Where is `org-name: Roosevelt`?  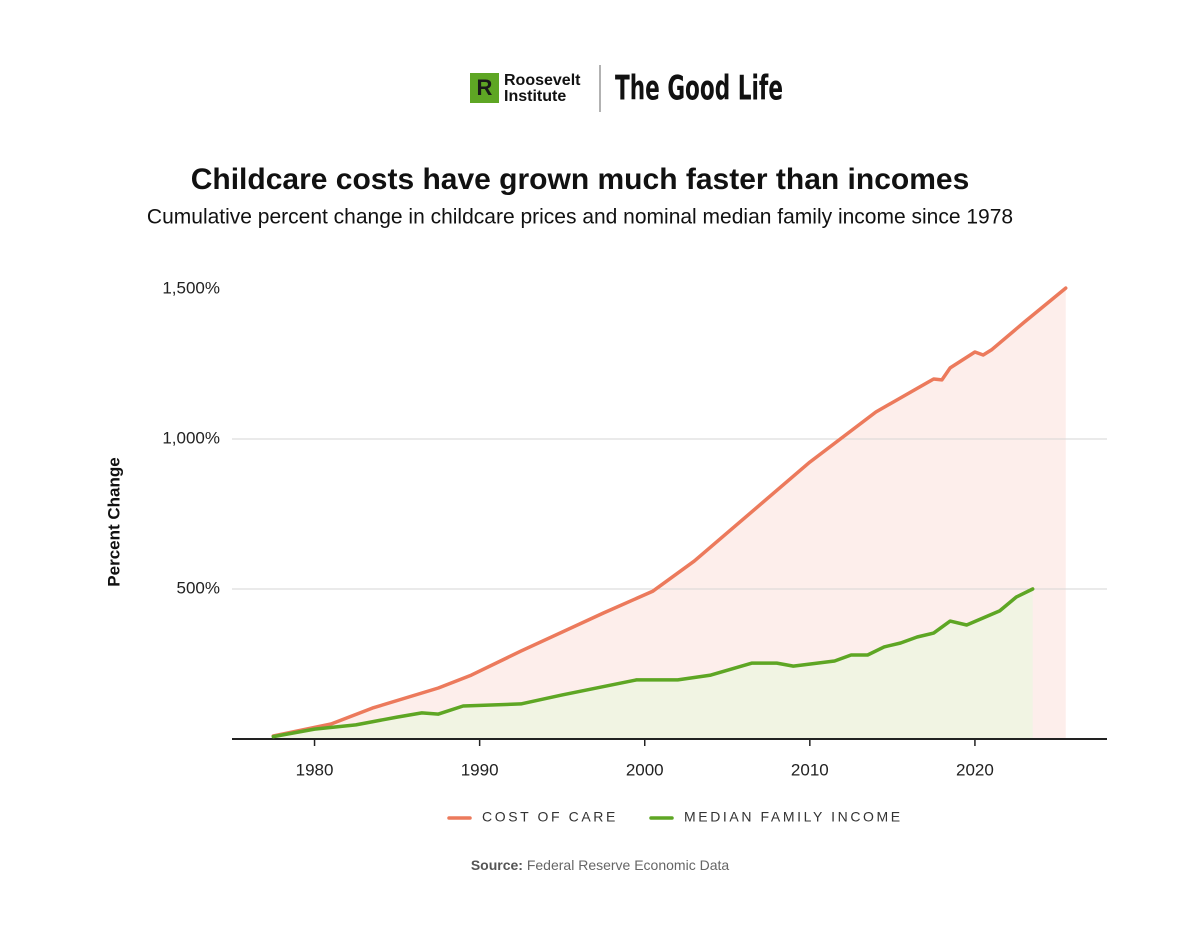
org-name: Roosevelt is located at coordinates (542, 80).